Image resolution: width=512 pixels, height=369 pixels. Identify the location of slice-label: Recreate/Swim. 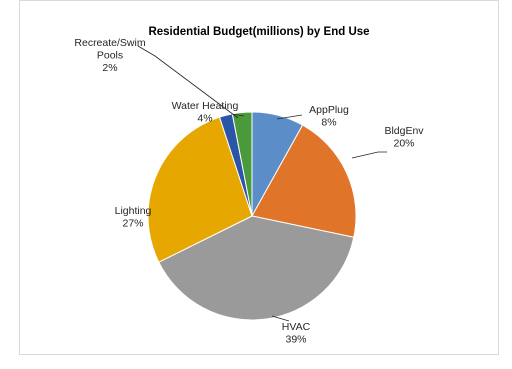
(109, 43).